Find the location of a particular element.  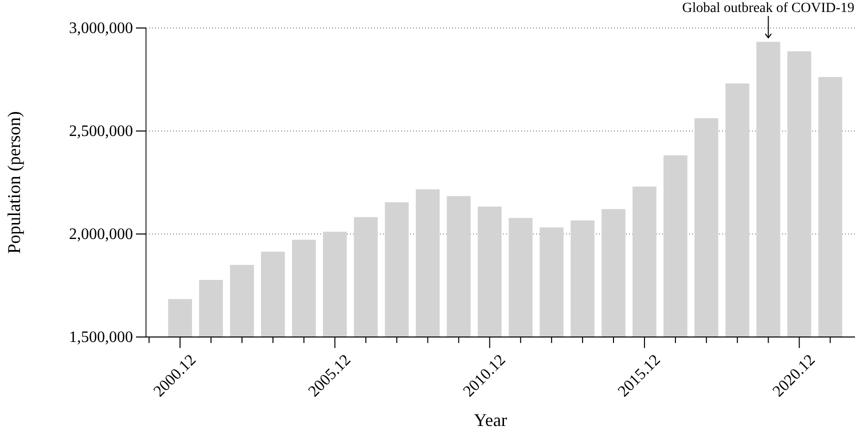

annotation: Global outbreak of COVID-19 is located at coordinates (768, 8).